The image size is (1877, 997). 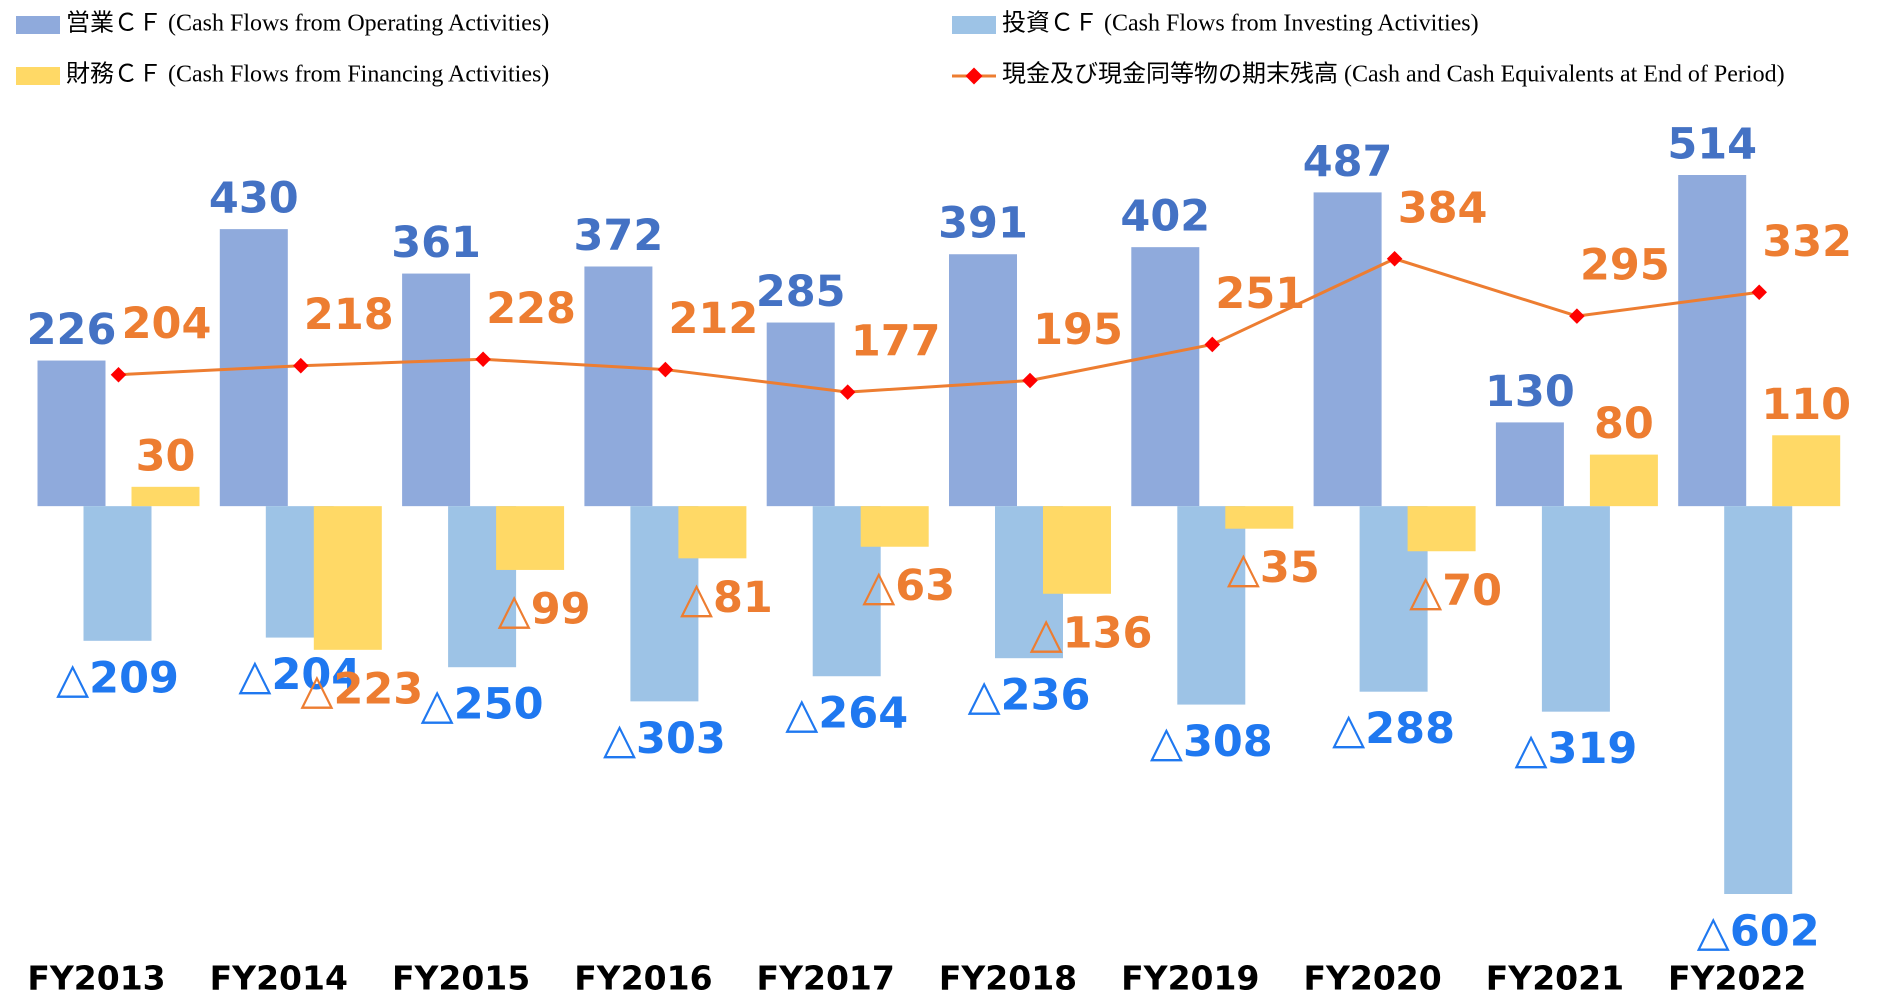 I want to click on data-label: △99, so click(x=544, y=609).